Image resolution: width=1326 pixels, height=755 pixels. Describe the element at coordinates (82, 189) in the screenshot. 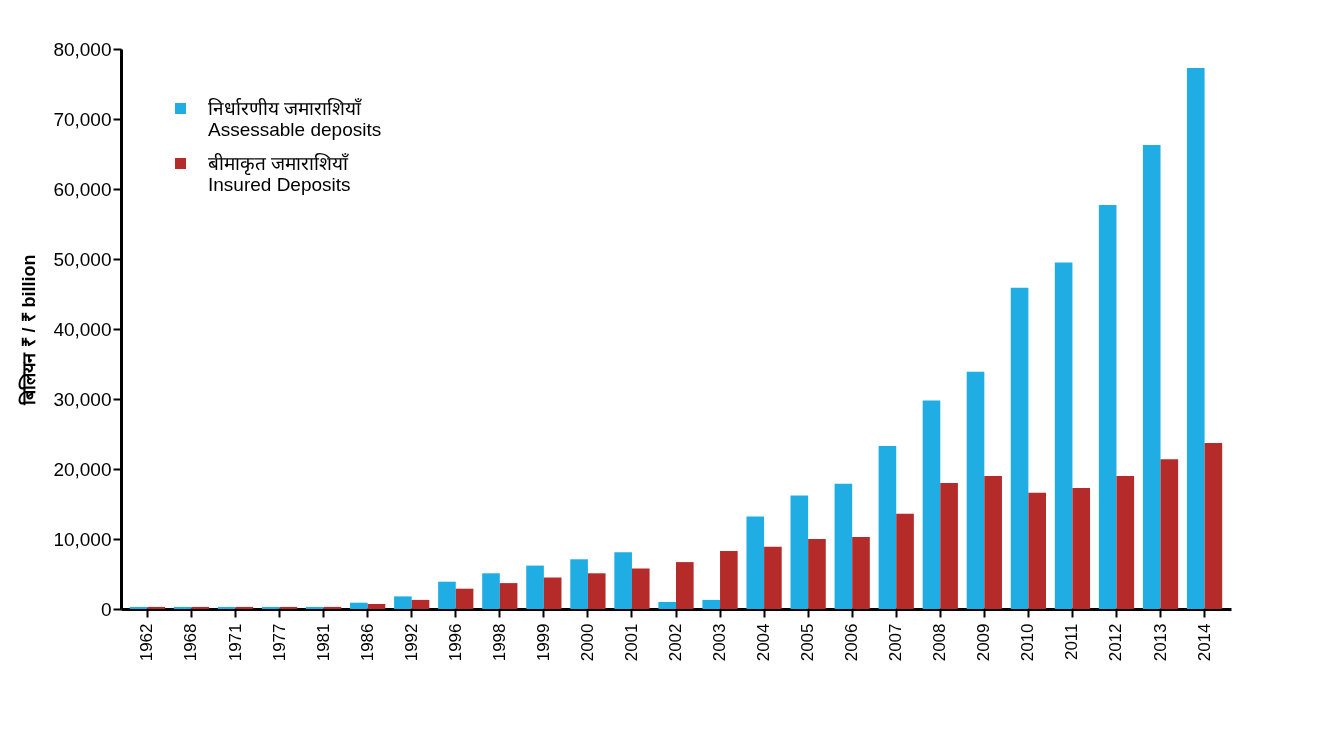

I see `y-tick-label: 60,000` at that location.